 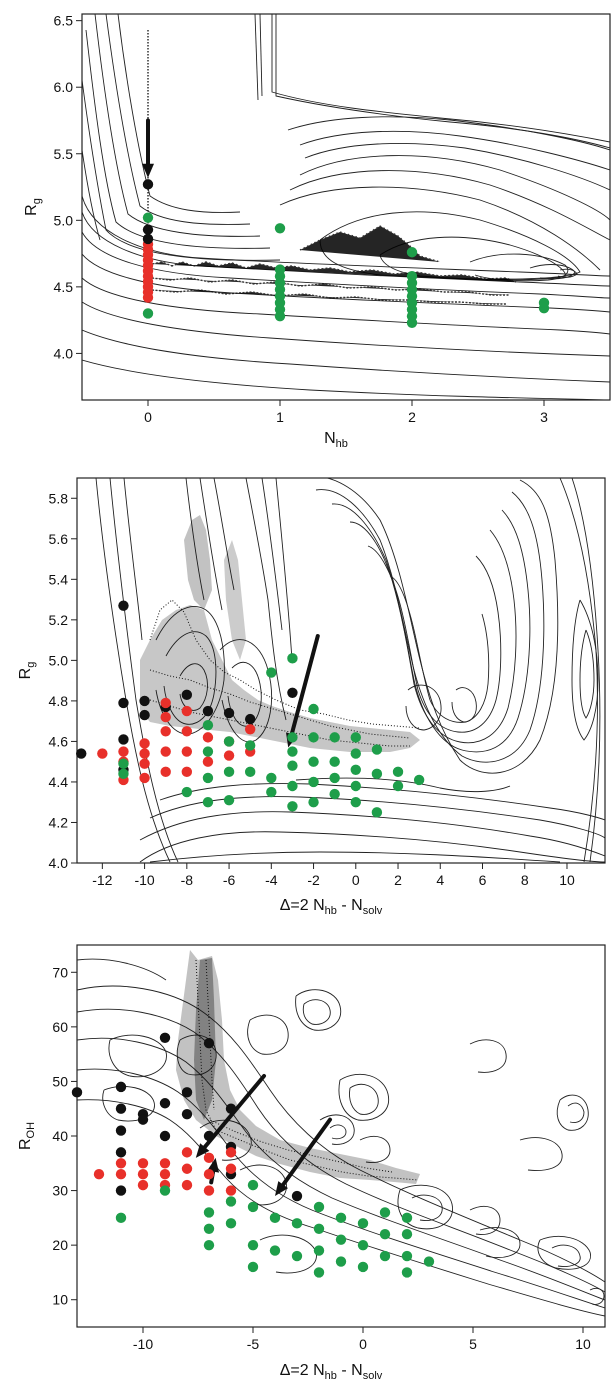 What do you see at coordinates (59, 660) in the screenshot?
I see `y-tick-label: 5.0` at bounding box center [59, 660].